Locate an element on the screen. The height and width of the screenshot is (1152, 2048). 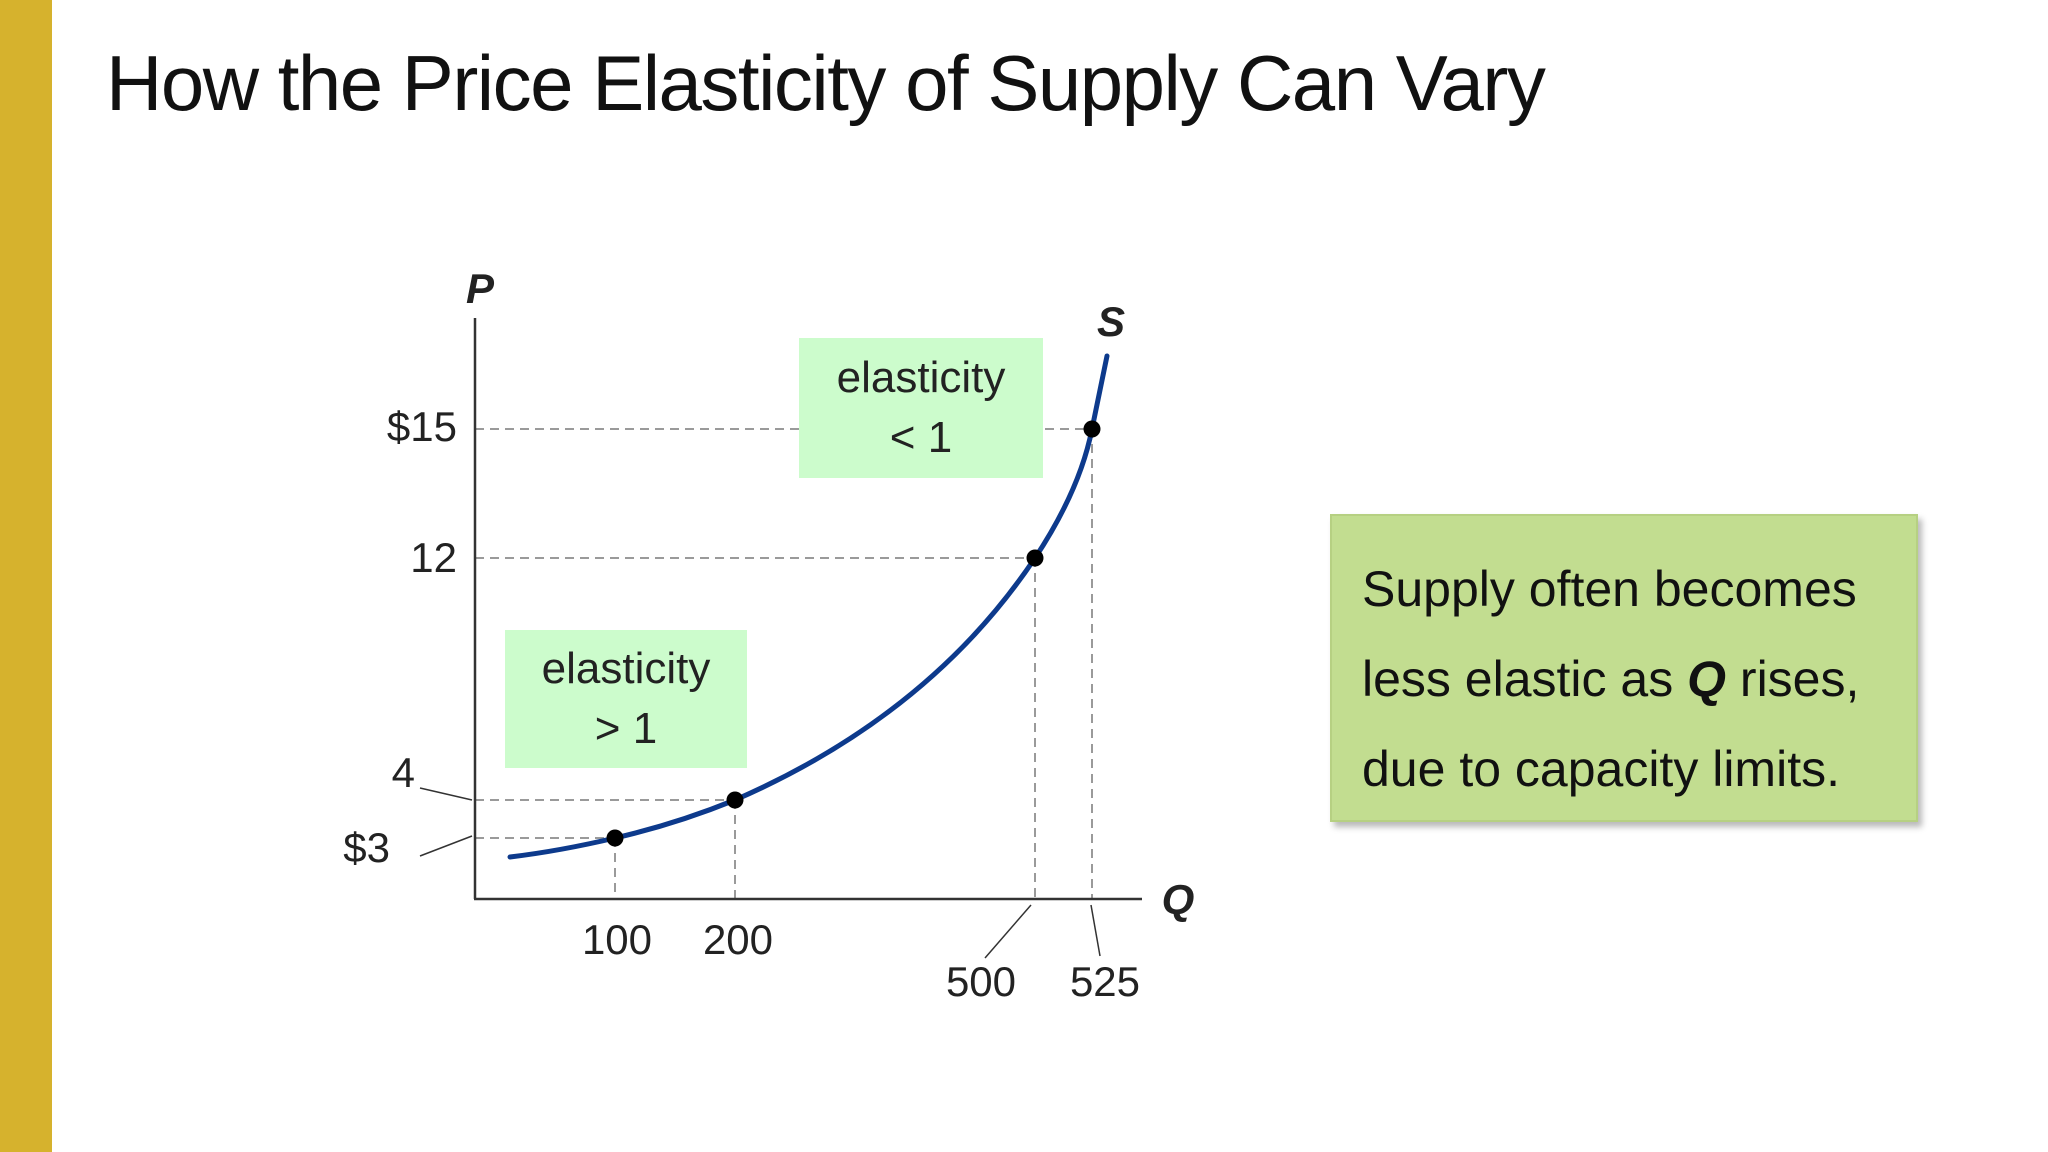
x-tick-label: 100 is located at coordinates (617, 939).